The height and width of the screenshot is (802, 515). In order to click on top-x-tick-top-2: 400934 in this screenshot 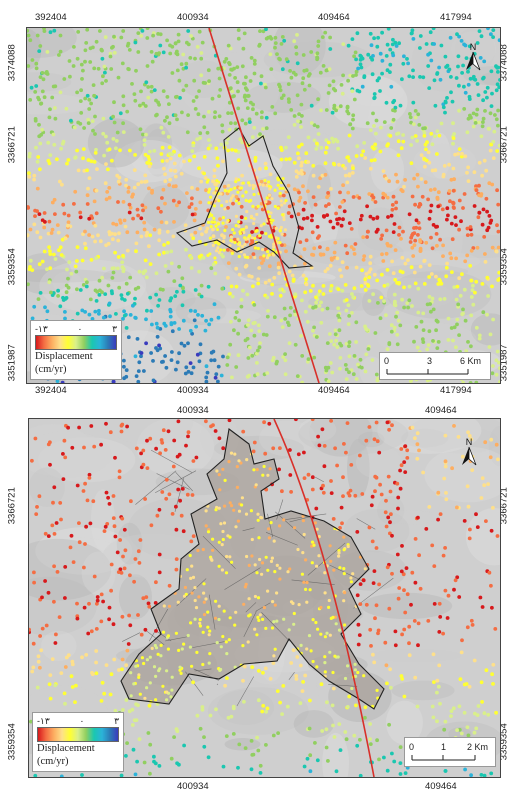, I will do `click(193, 17)`.